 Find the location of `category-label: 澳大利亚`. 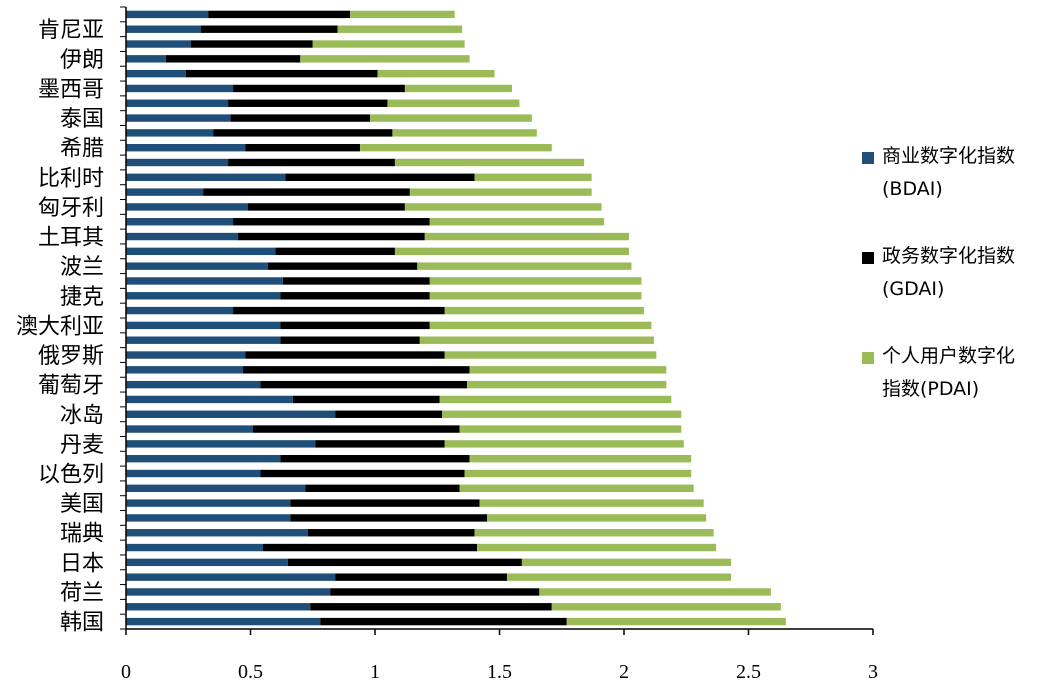

category-label: 澳大利亚 is located at coordinates (60, 325).